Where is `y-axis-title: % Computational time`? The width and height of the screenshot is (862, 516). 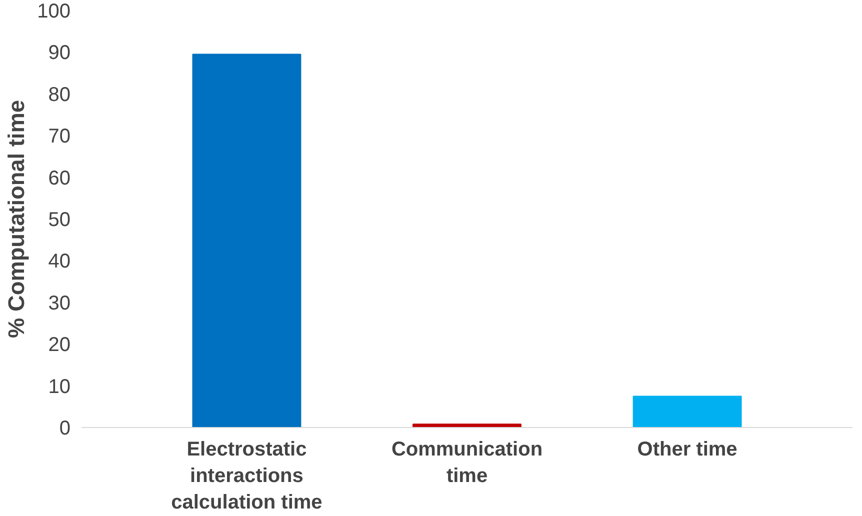 y-axis-title: % Computational time is located at coordinates (16, 219).